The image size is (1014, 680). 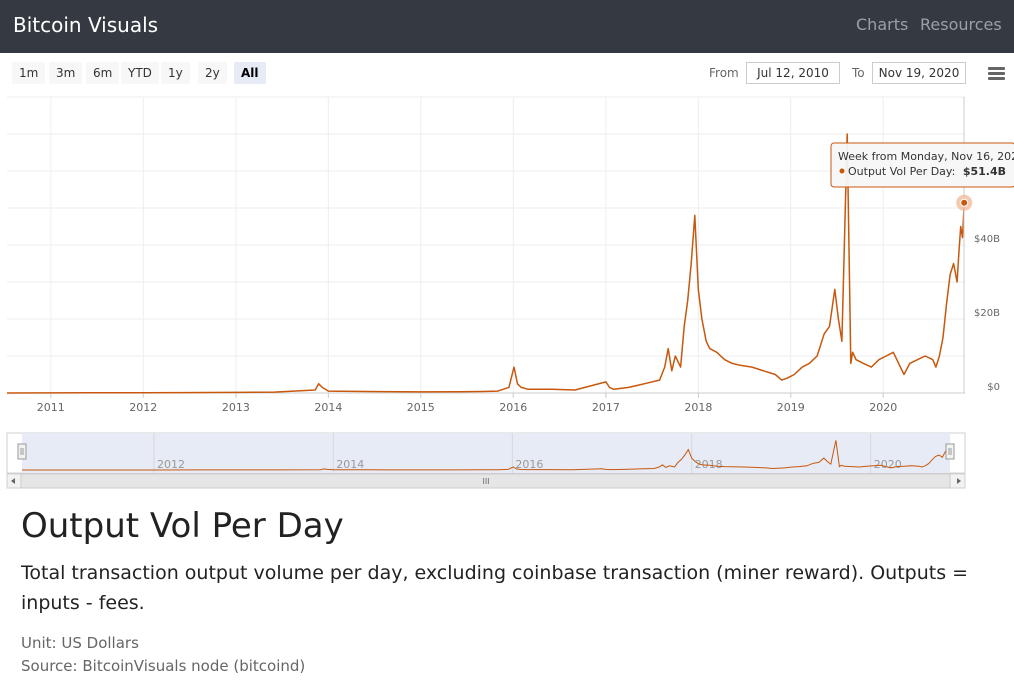 I want to click on navigator-year-labels: 2012 2014 2016 2018 2020, so click(x=529, y=464).